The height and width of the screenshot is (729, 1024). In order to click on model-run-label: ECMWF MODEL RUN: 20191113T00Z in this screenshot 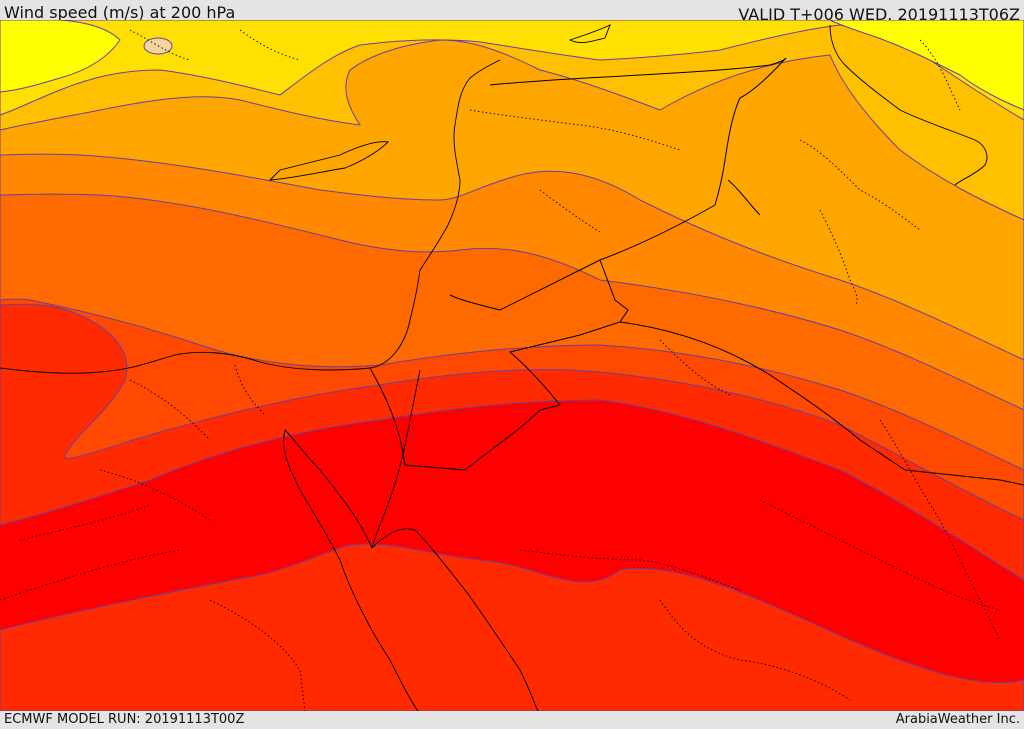, I will do `click(124, 719)`.